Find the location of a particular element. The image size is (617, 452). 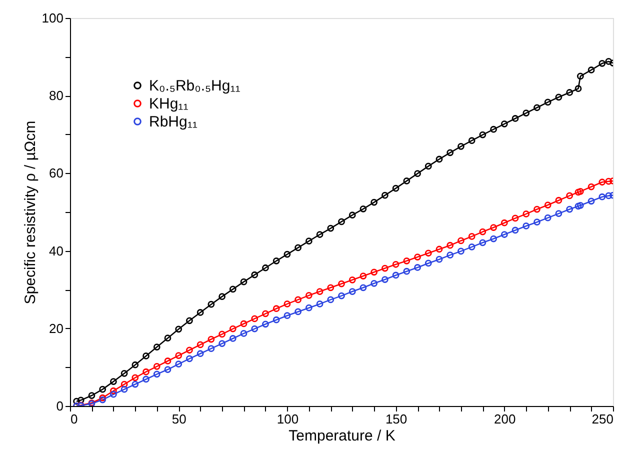

y-tick-label: 20 is located at coordinates (56, 328).